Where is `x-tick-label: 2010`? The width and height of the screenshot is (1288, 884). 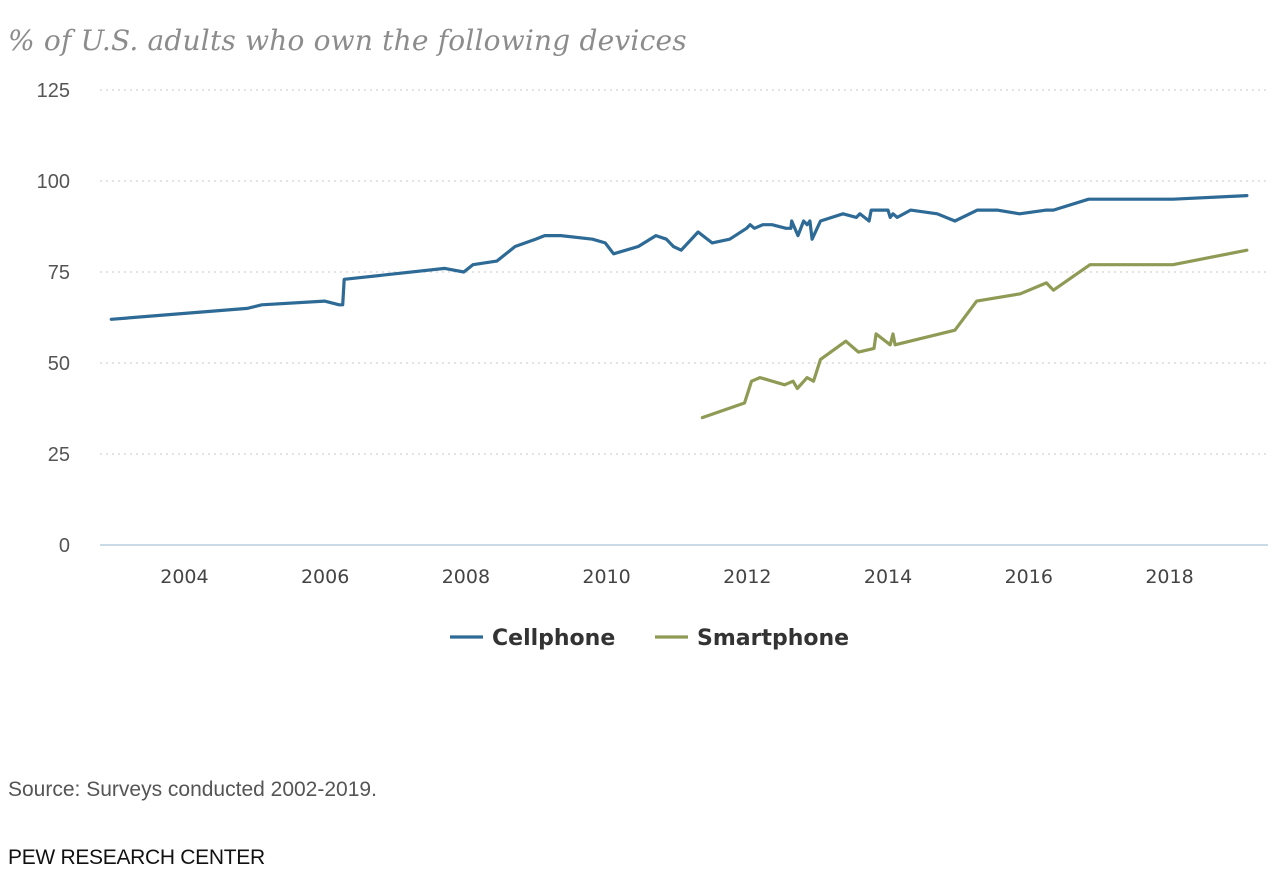 x-tick-label: 2010 is located at coordinates (606, 577).